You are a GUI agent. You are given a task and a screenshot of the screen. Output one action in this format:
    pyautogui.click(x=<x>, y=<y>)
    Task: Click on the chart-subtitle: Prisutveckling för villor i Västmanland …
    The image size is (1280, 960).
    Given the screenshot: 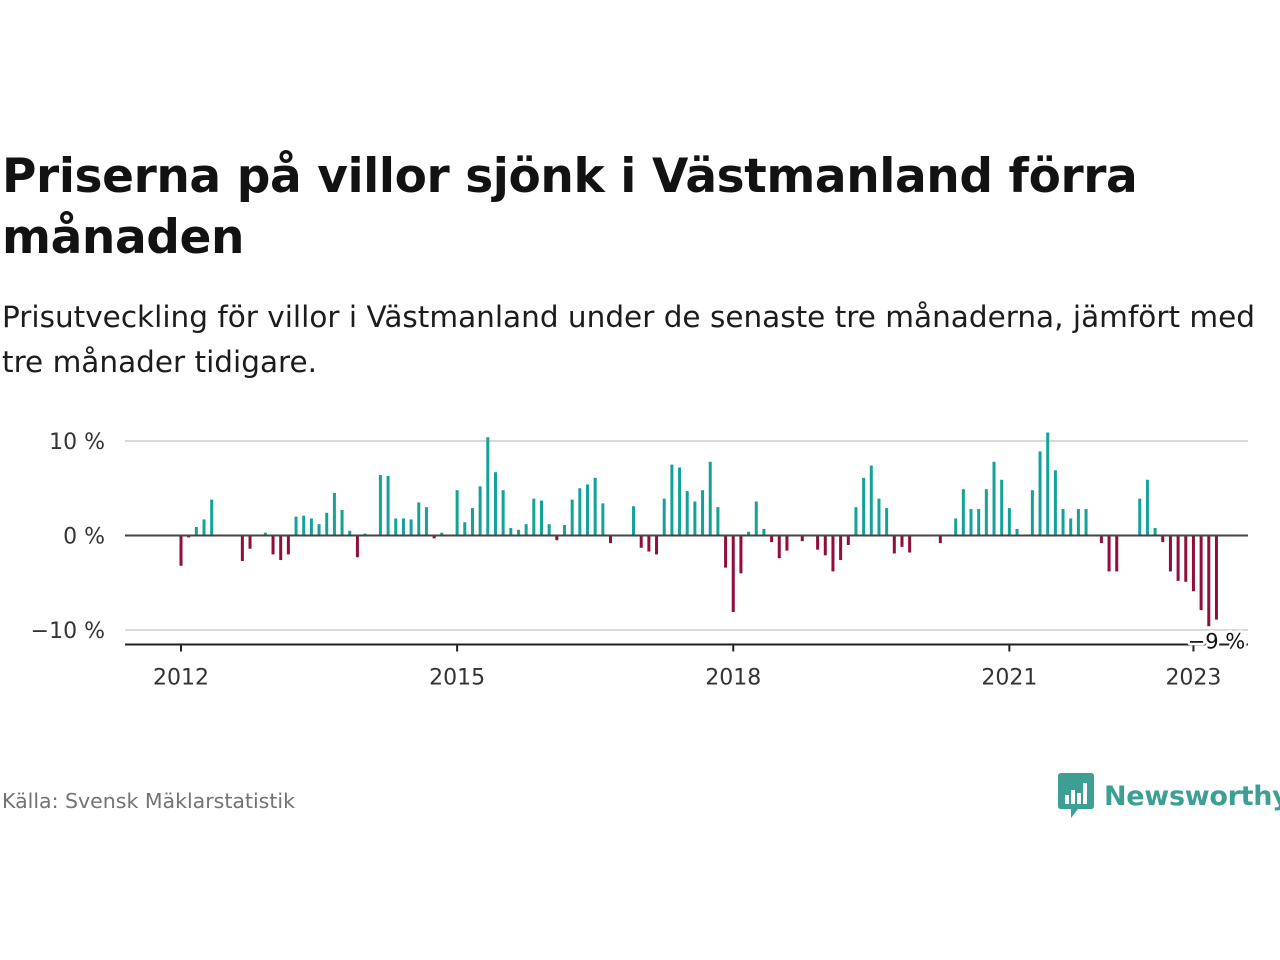 What is the action you would take?
    pyautogui.click(x=629, y=339)
    